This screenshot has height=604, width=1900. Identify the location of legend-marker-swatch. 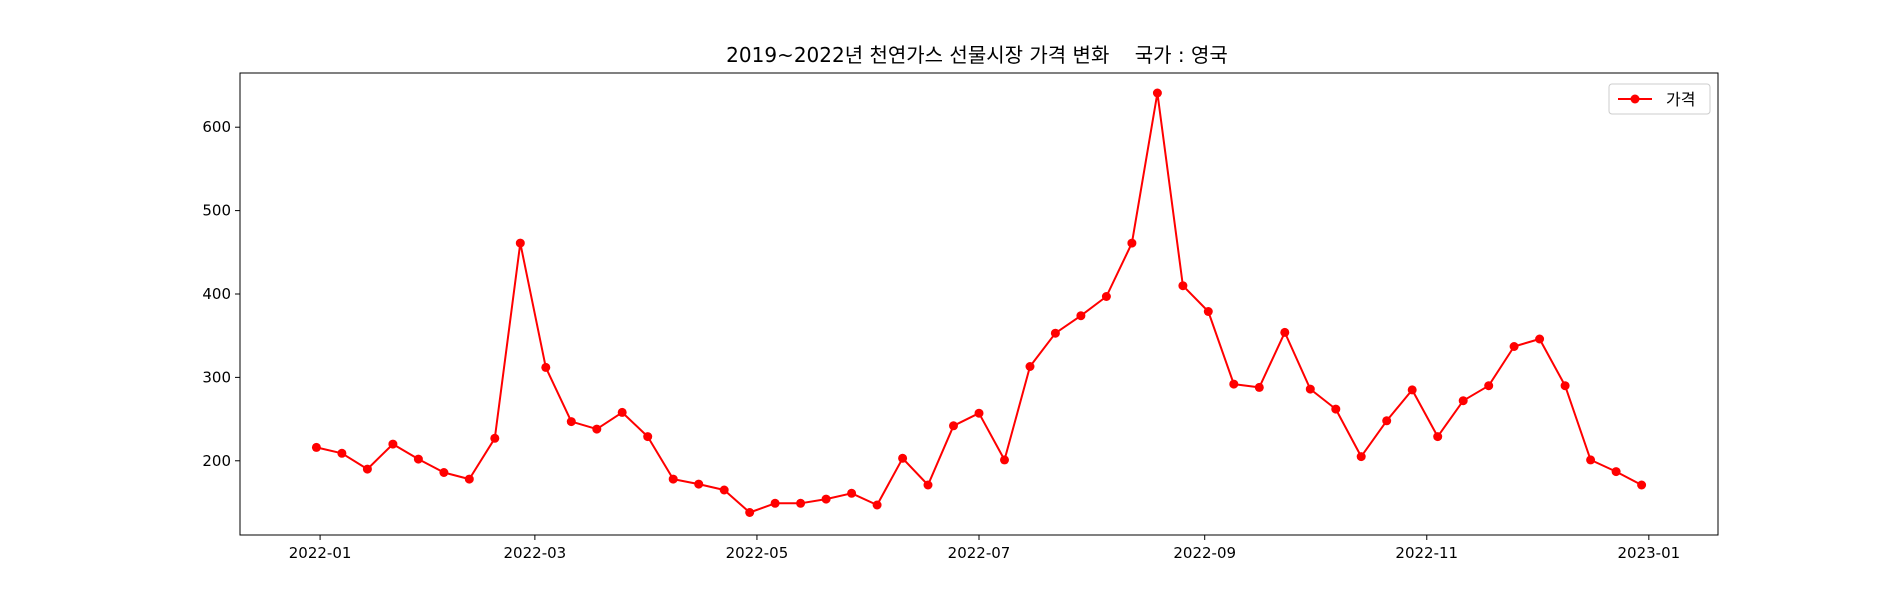
(1635, 99).